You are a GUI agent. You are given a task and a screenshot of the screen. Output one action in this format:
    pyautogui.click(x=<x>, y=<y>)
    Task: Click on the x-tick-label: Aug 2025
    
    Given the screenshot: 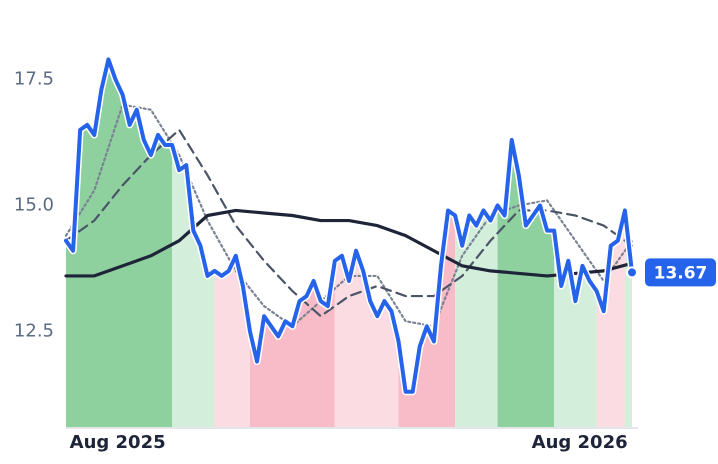 What is the action you would take?
    pyautogui.click(x=118, y=442)
    